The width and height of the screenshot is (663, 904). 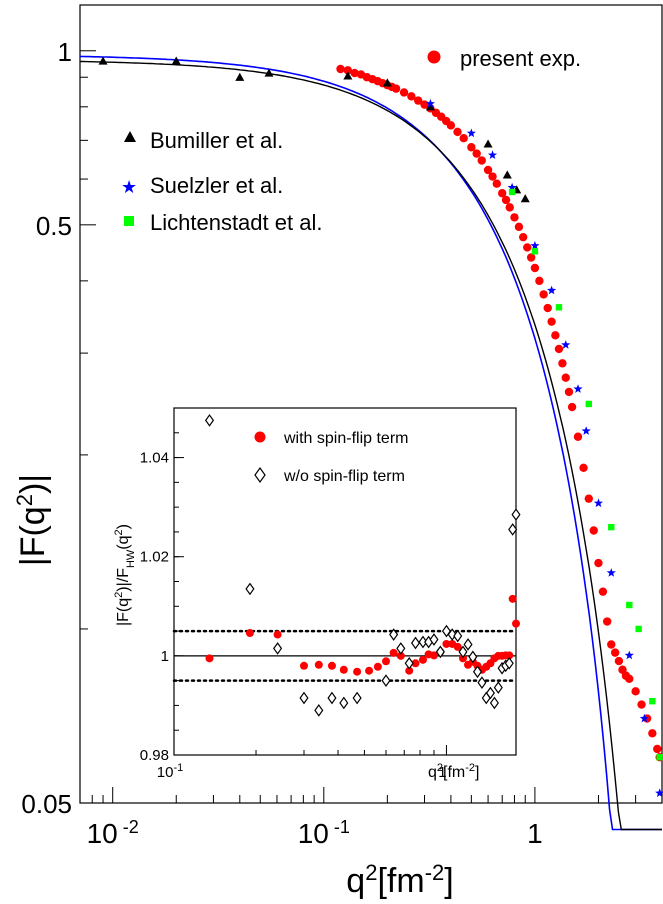 I want to click on inset-legend-label-without-spin-flip: w/o spin-flip term, so click(x=344, y=476).